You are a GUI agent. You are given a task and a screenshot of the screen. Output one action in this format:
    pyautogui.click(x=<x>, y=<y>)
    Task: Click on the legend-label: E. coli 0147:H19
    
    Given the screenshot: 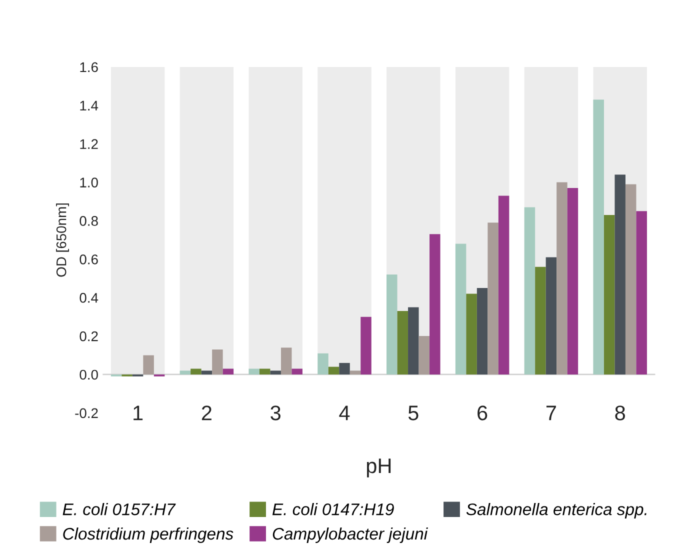 What is the action you would take?
    pyautogui.click(x=333, y=509)
    